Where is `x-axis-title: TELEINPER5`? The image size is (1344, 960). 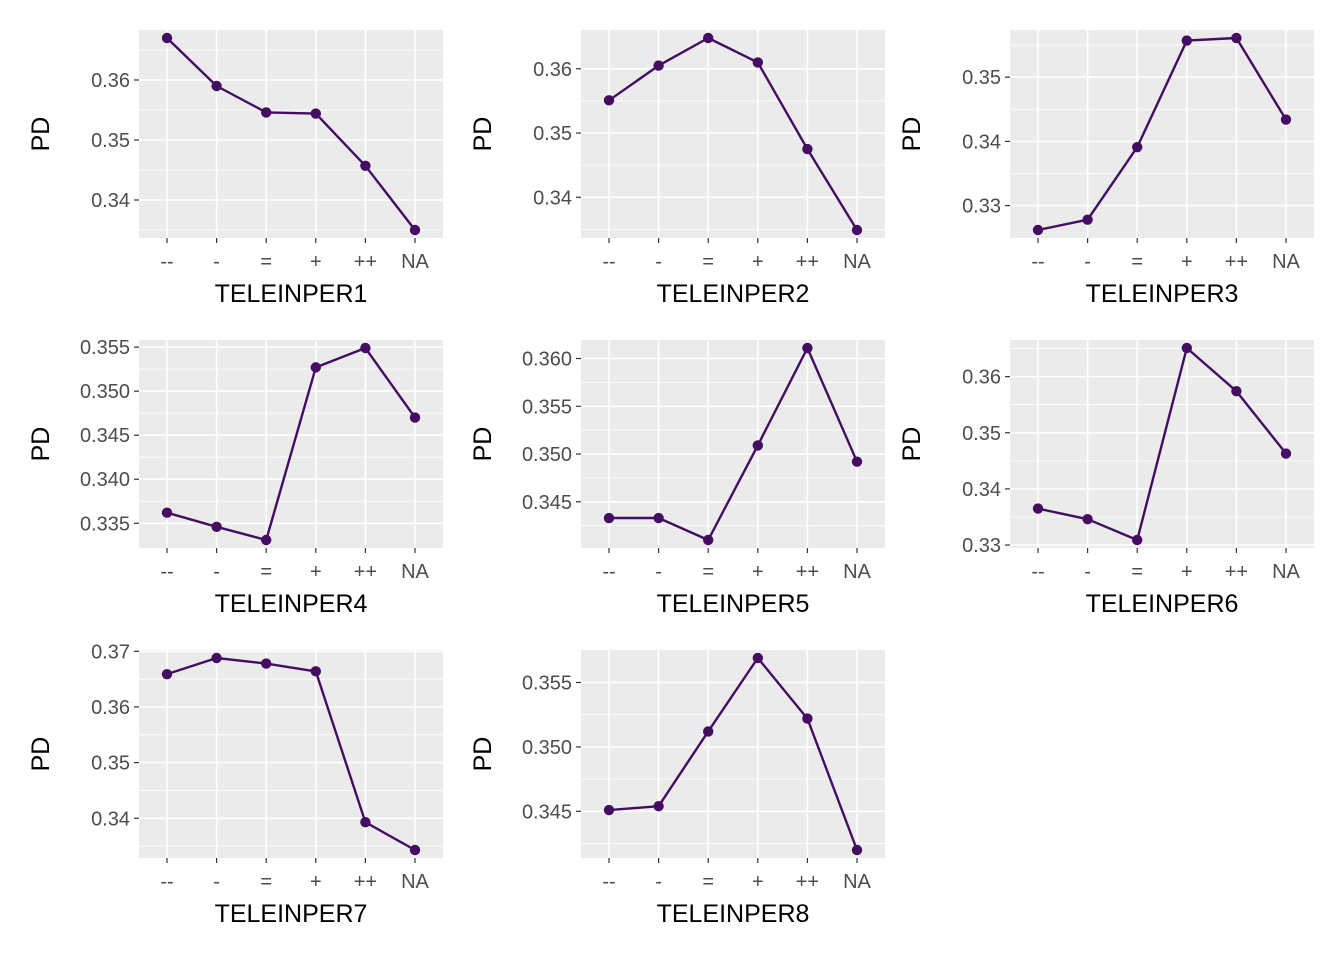
x-axis-title: TELEINPER5 is located at coordinates (733, 604).